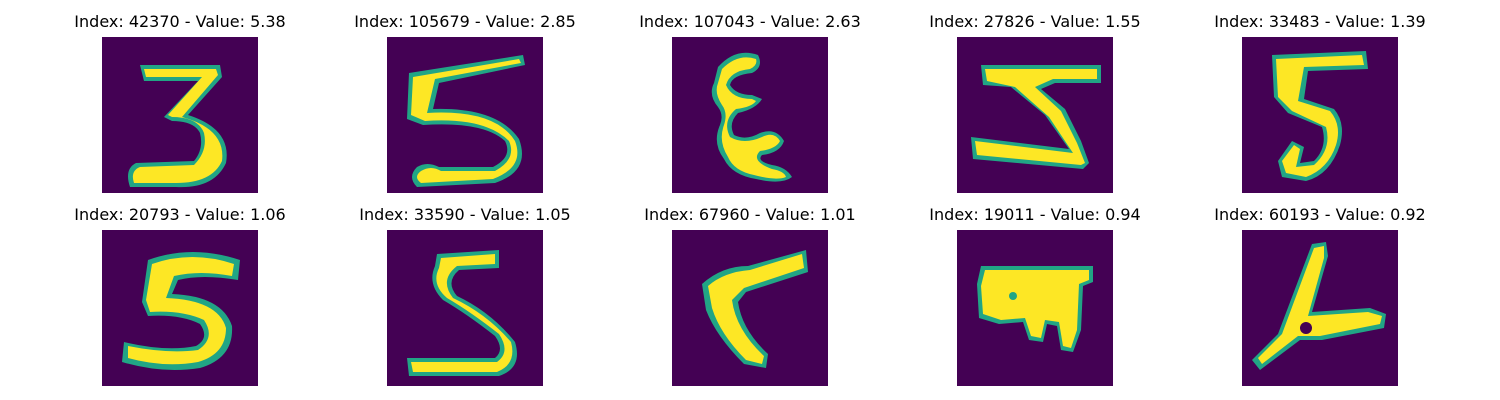 Image resolution: width=1500 pixels, height=400 pixels. I want to click on panel-title: Index: 67960 - Value: 1.01, so click(750, 214).